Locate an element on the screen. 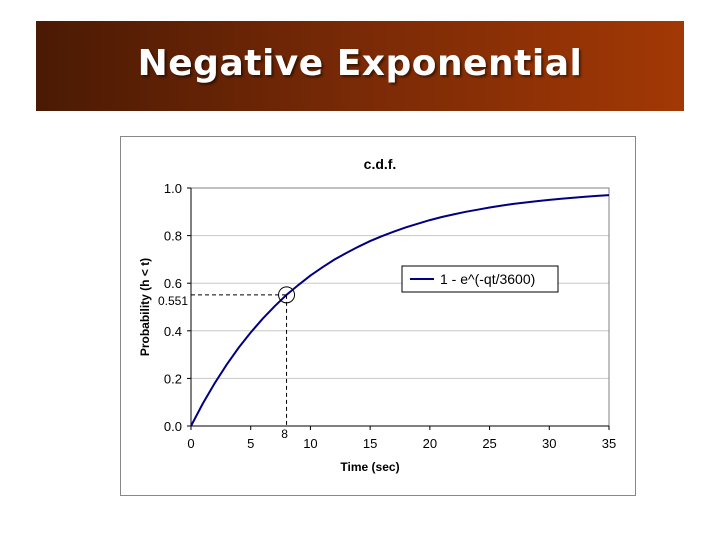 The image size is (720, 540). annotation-circle is located at coordinates (287, 295).